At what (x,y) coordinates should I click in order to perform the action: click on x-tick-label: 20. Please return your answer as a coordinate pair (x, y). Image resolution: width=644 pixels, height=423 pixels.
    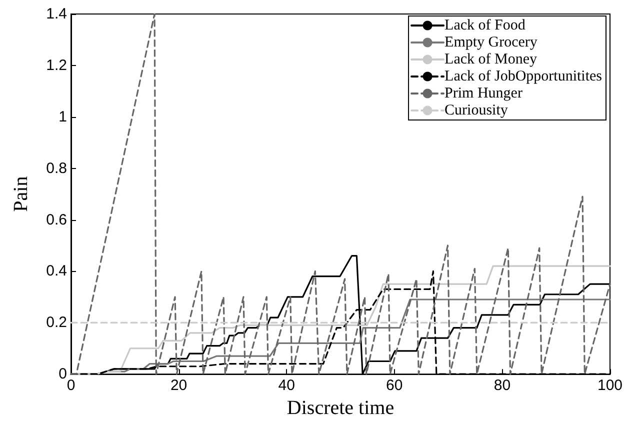
    Looking at the image, I should click on (179, 385).